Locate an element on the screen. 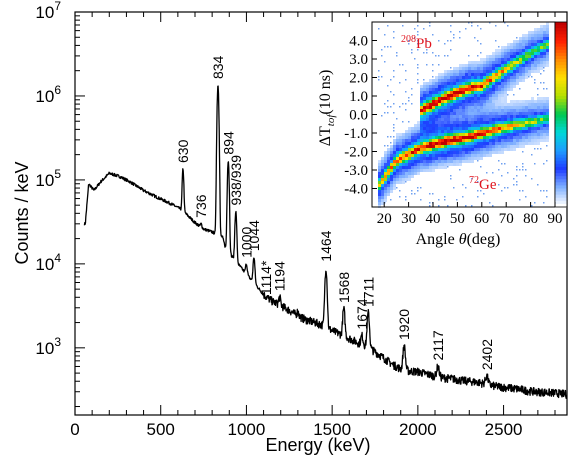 The width and height of the screenshot is (571, 462). inset-x-tick-label: 40 is located at coordinates (433, 219).